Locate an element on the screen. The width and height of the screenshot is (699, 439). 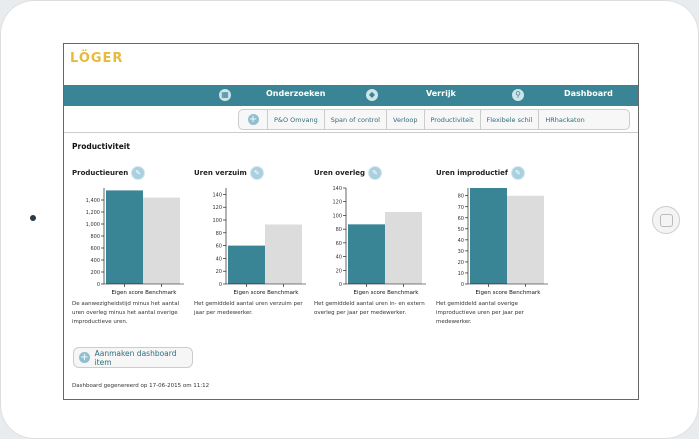
bar-chart: 0 10 20 30 40 50 60 70 80 Eigen score Benchmark is located at coordinates (503, 242).